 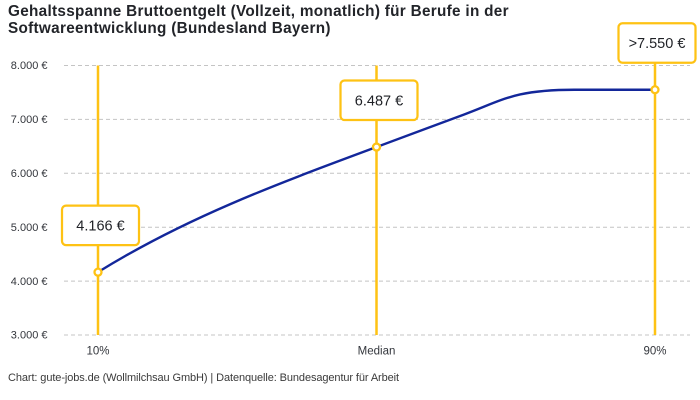 What do you see at coordinates (29, 336) in the screenshot?
I see `y-tick-label: 3.000 €` at bounding box center [29, 336].